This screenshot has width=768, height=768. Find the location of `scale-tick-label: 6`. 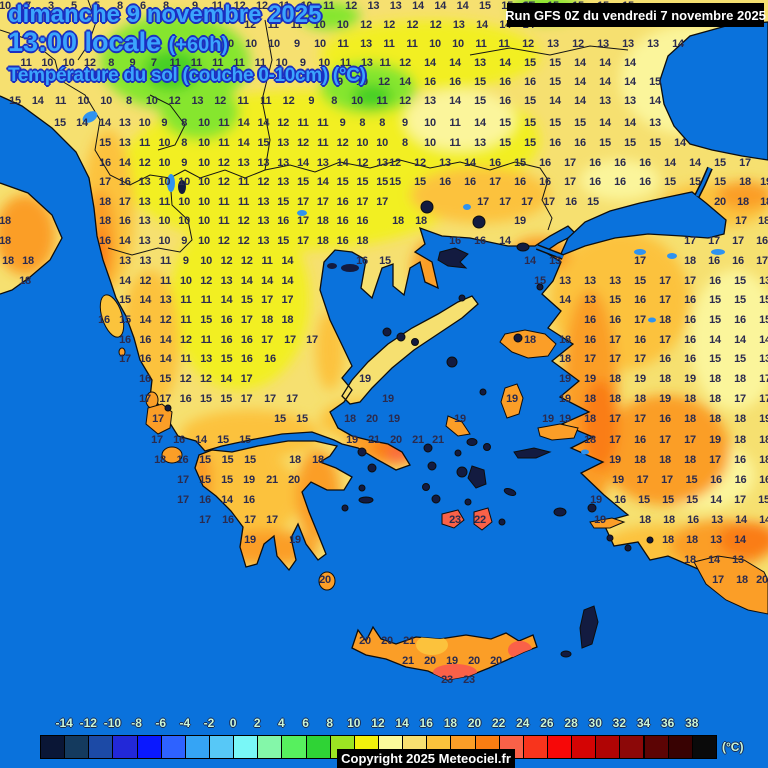

scale-tick-label: 6 is located at coordinates (305, 723).